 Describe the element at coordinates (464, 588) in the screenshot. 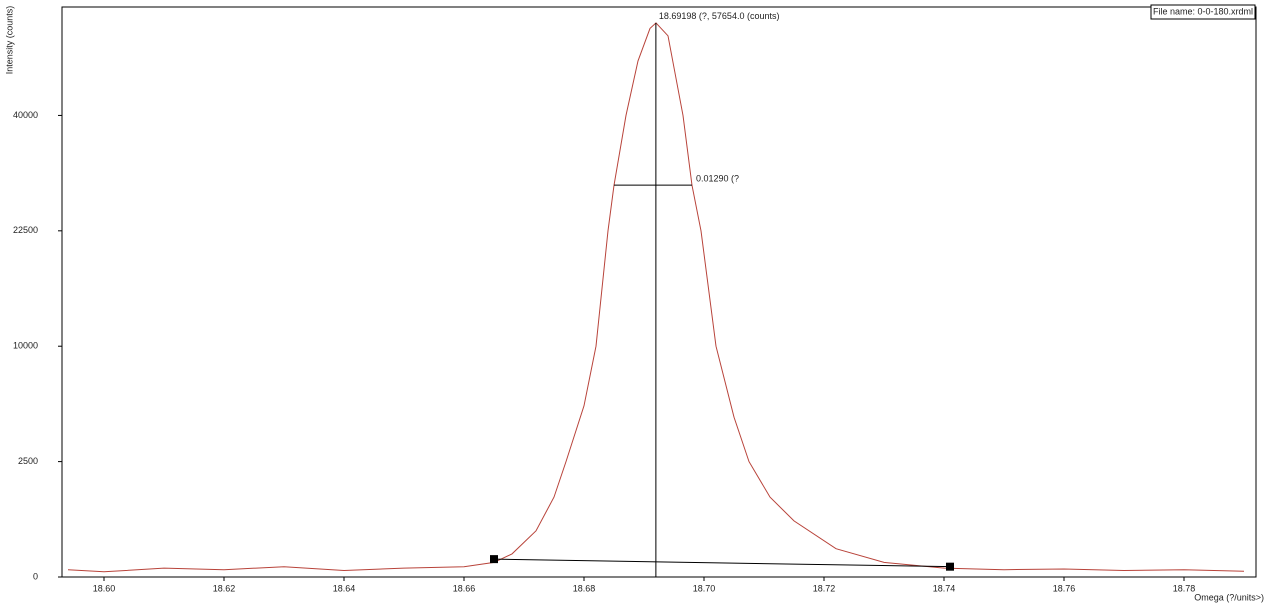

I see `x-tick-label: 18.66` at that location.